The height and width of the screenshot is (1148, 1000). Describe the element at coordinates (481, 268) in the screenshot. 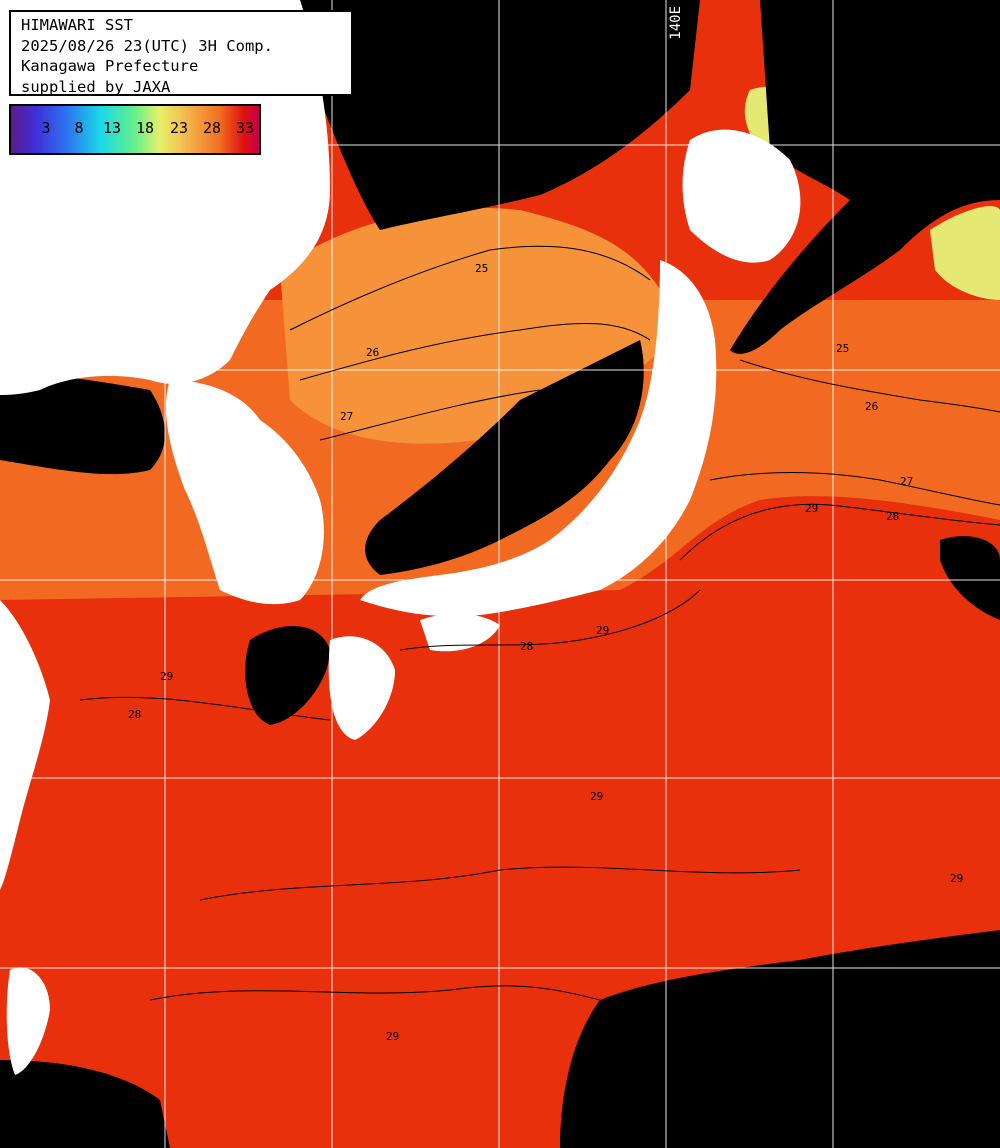

I see `contour-label-25: 25` at that location.